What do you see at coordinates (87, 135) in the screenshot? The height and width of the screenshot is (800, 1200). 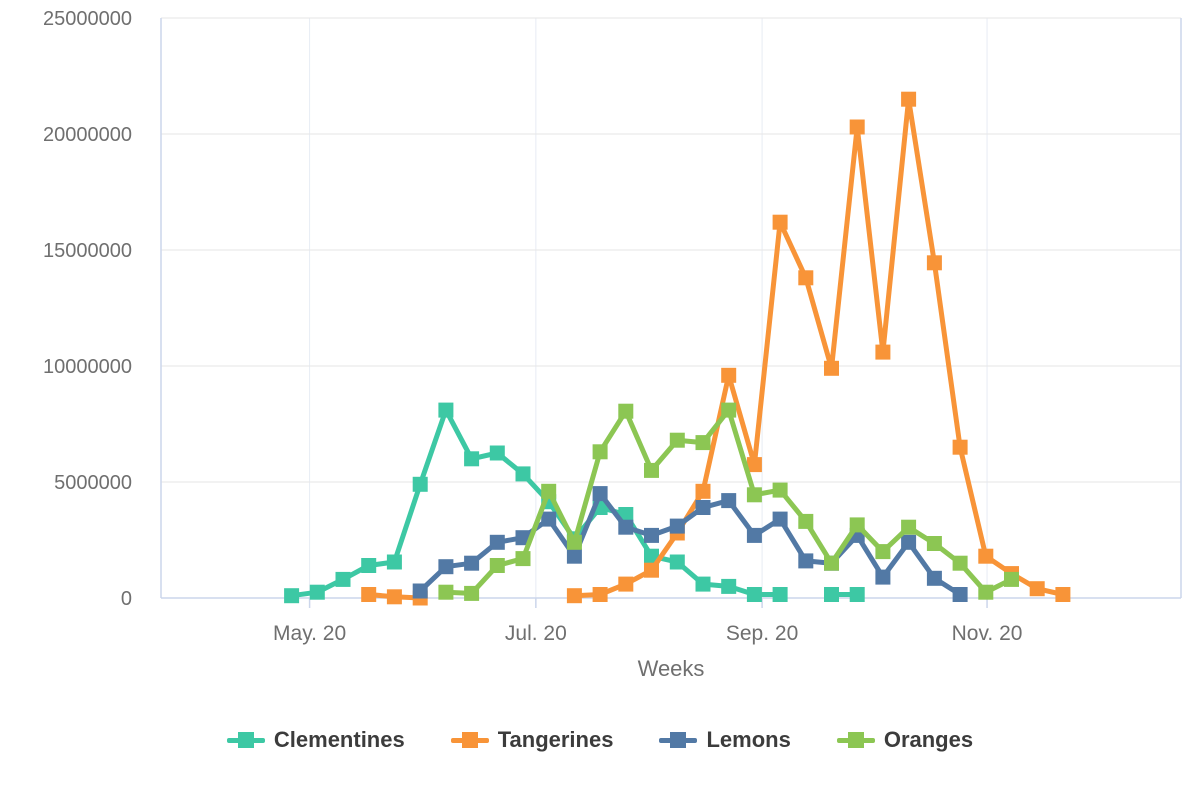 I see `y-tick-label: 20000000` at bounding box center [87, 135].